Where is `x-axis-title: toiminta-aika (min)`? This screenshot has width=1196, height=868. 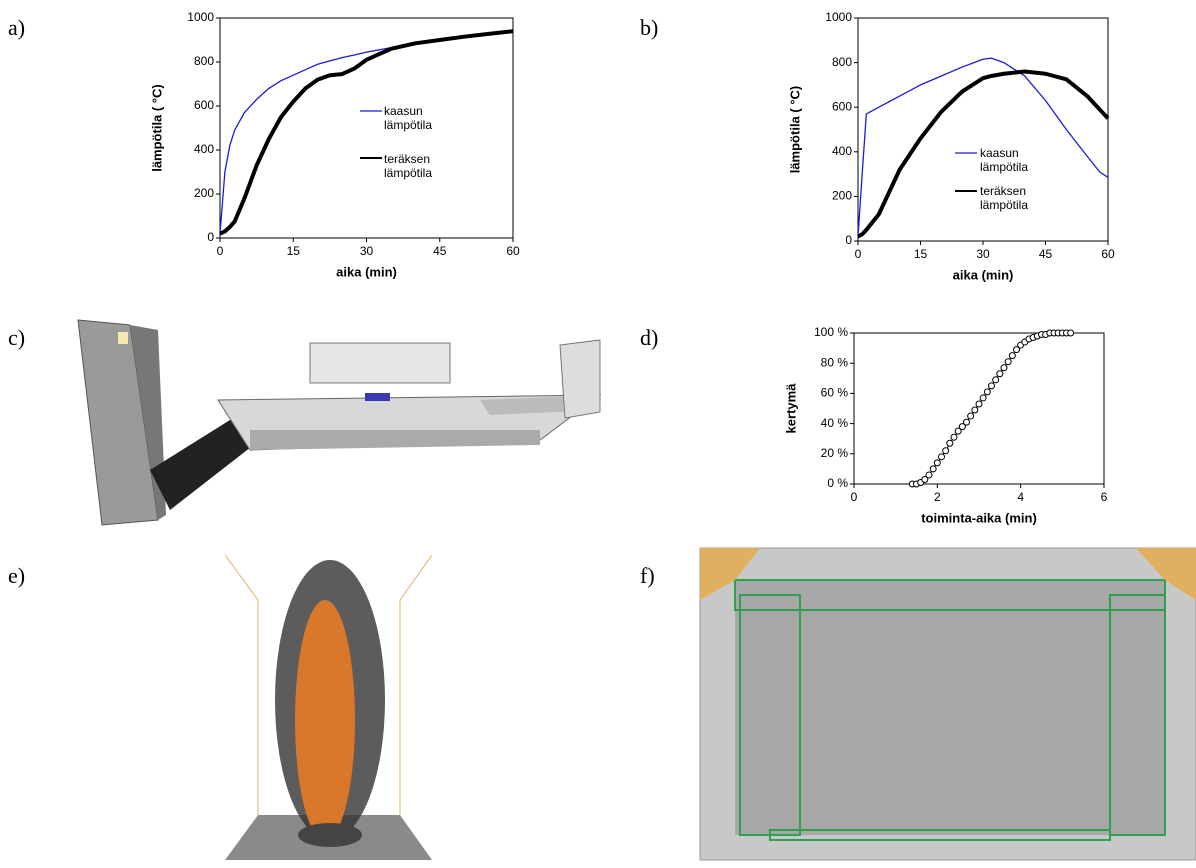 x-axis-title: toiminta-aika (min) is located at coordinates (979, 517).